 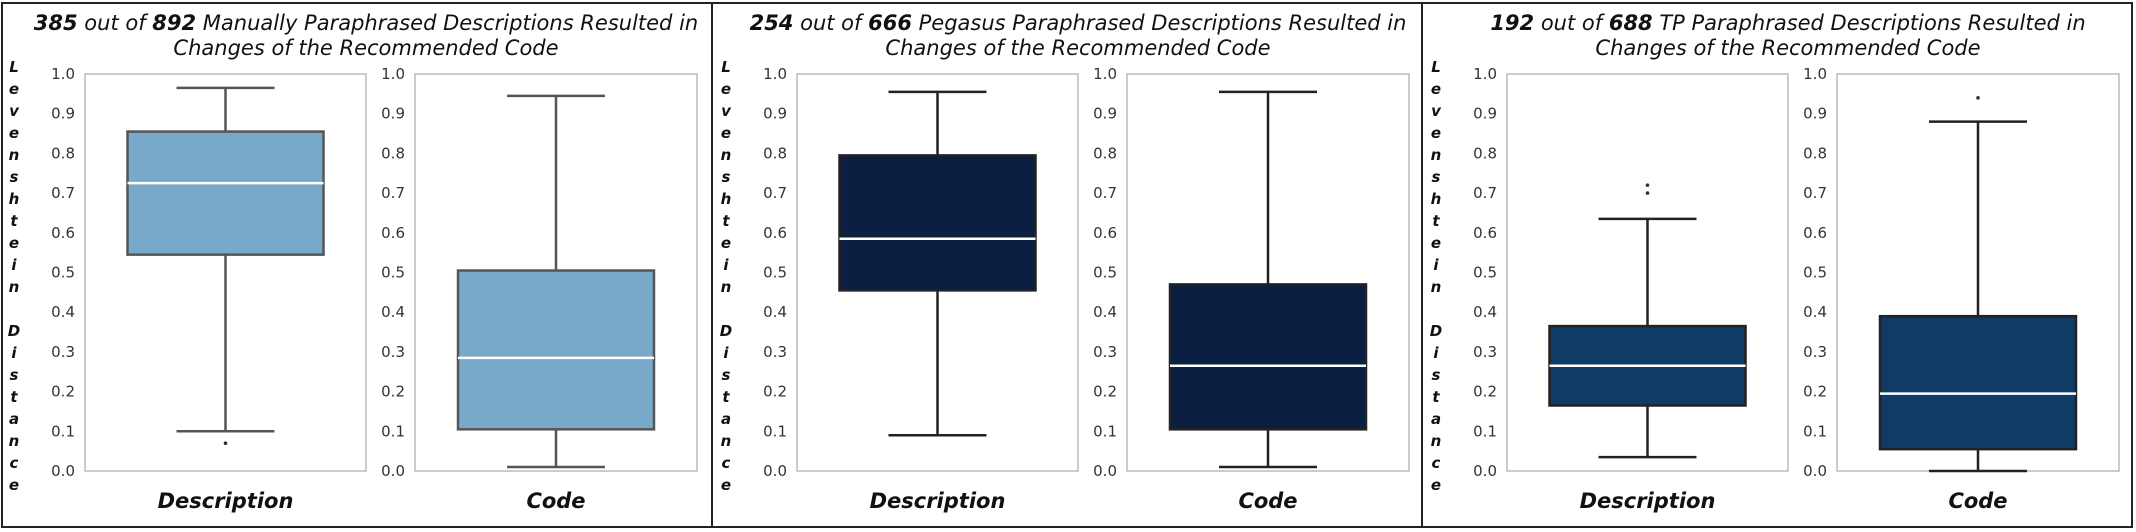 What do you see at coordinates (890, 23) in the screenshot?
I see `title-total: 666` at bounding box center [890, 23].